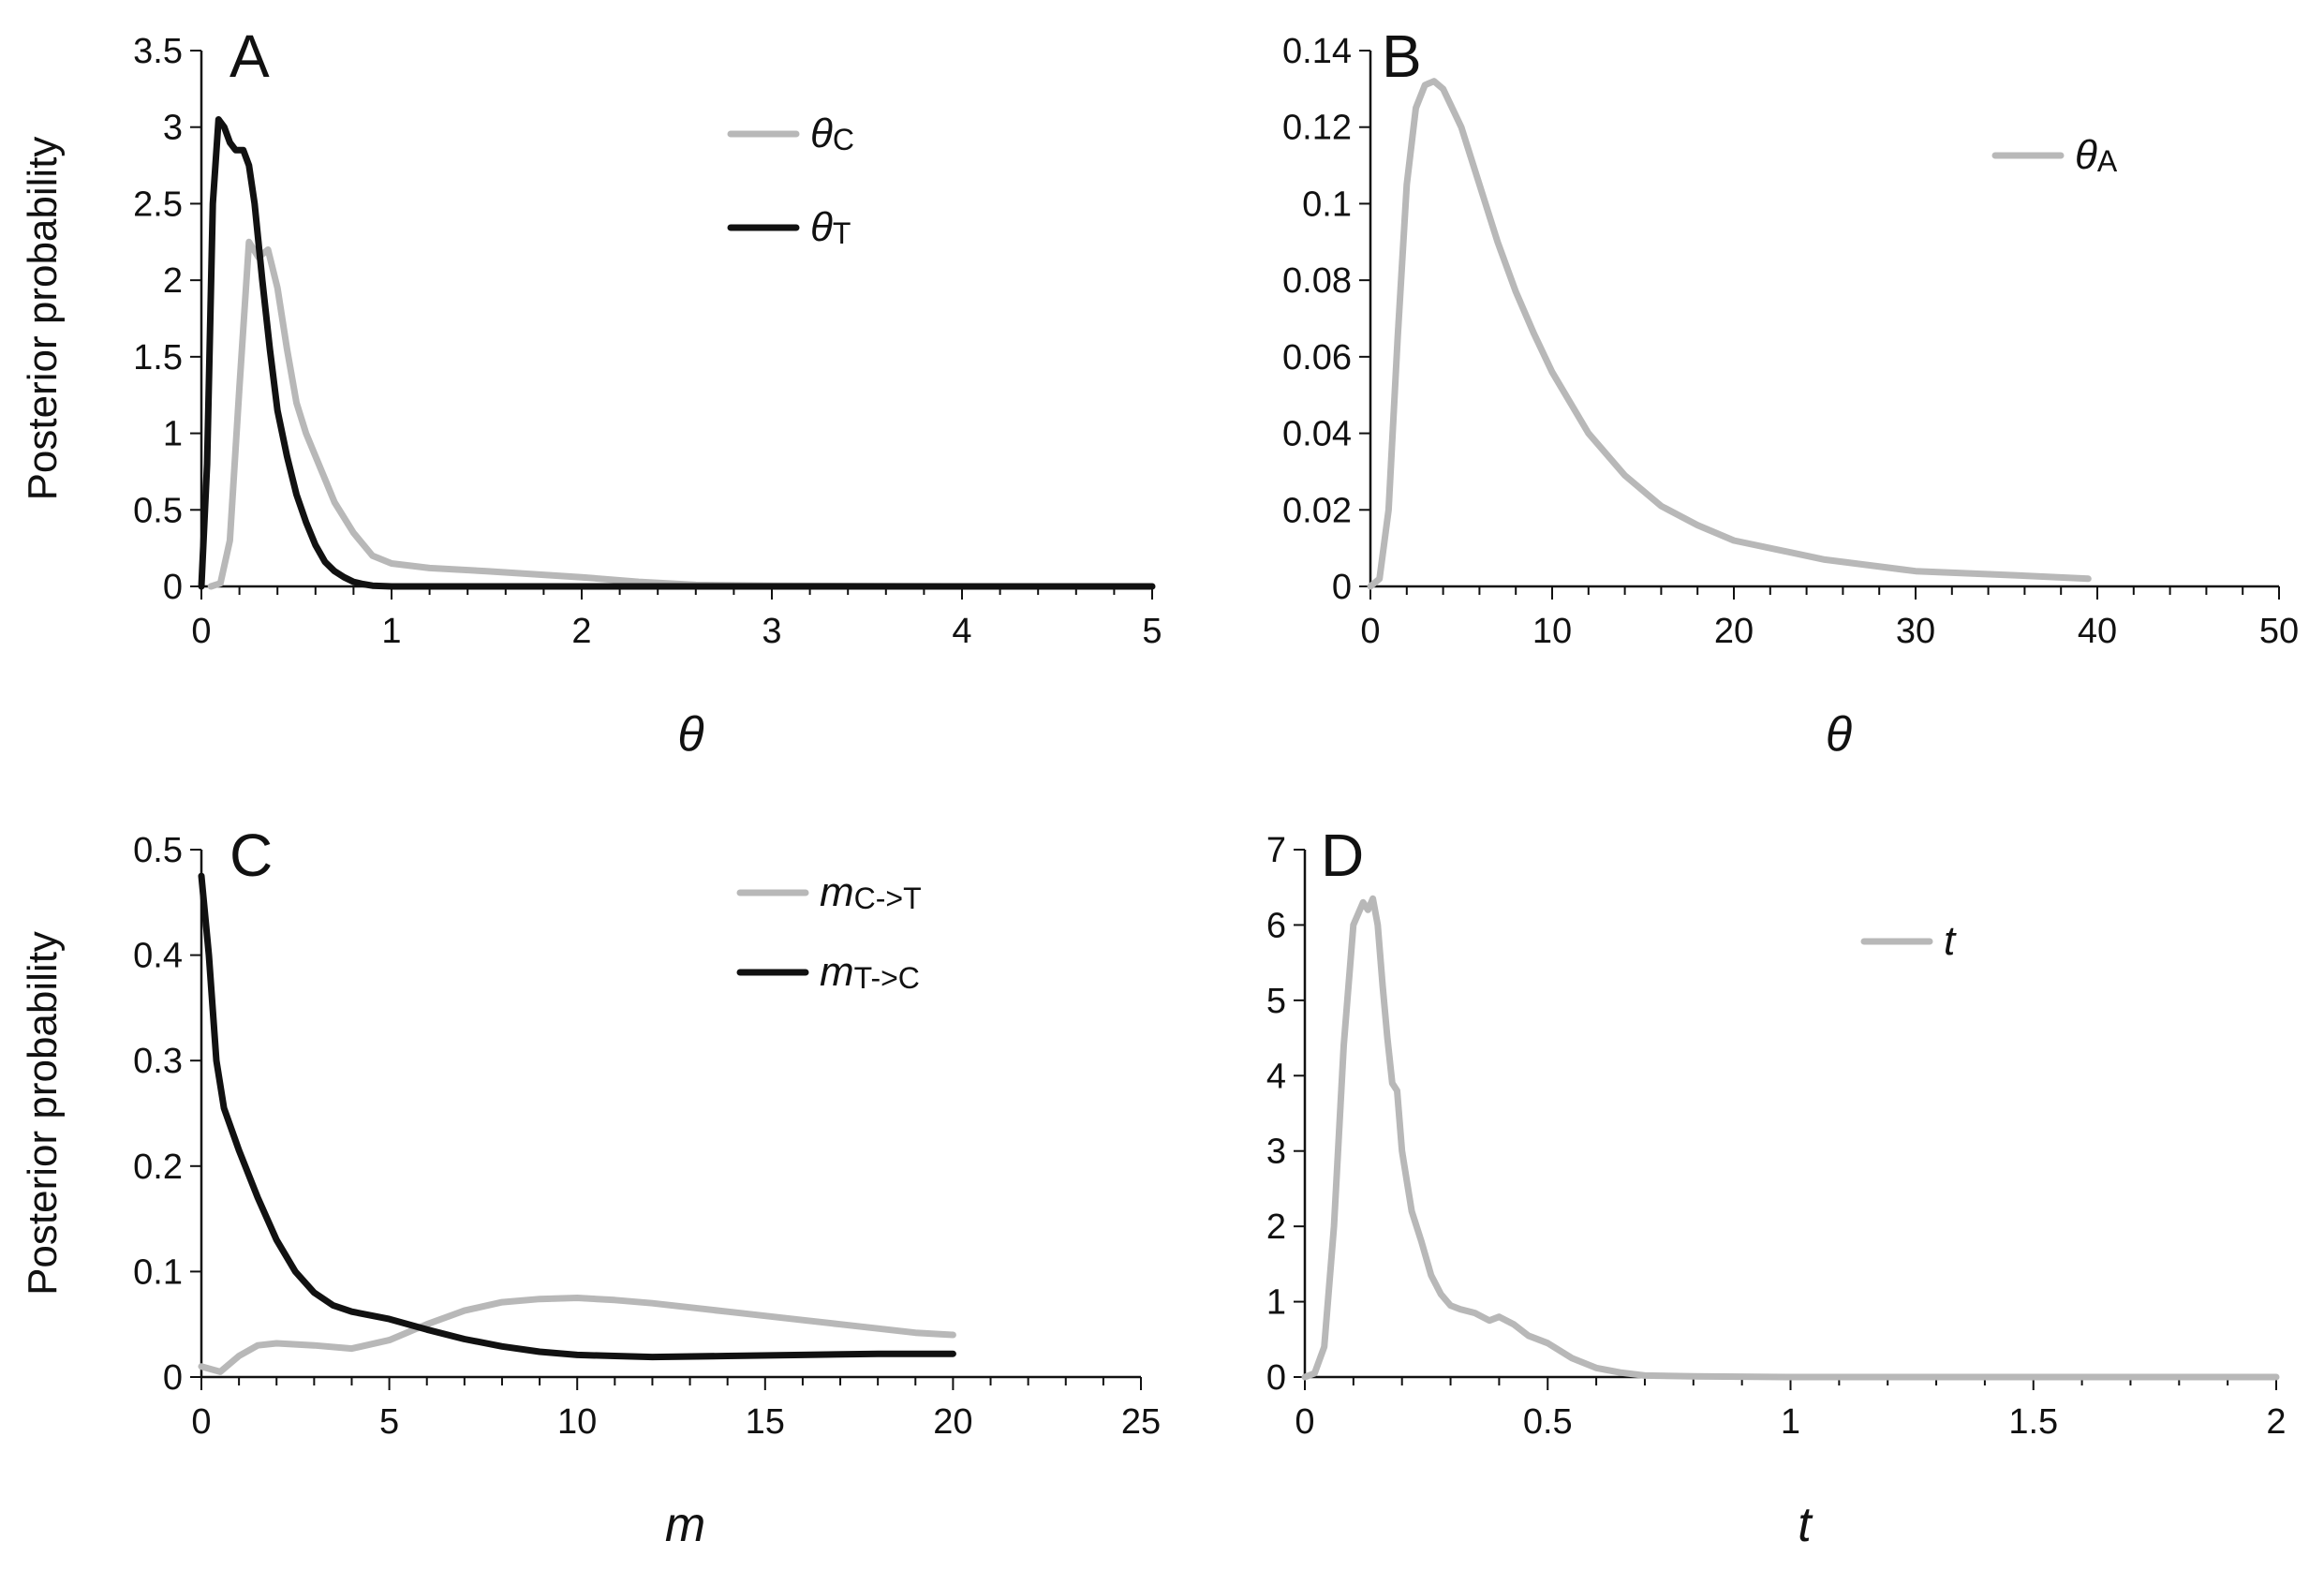 This screenshot has width=2324, height=1585. Describe the element at coordinates (1806, 1525) in the screenshot. I see `x-axis-title: t` at that location.